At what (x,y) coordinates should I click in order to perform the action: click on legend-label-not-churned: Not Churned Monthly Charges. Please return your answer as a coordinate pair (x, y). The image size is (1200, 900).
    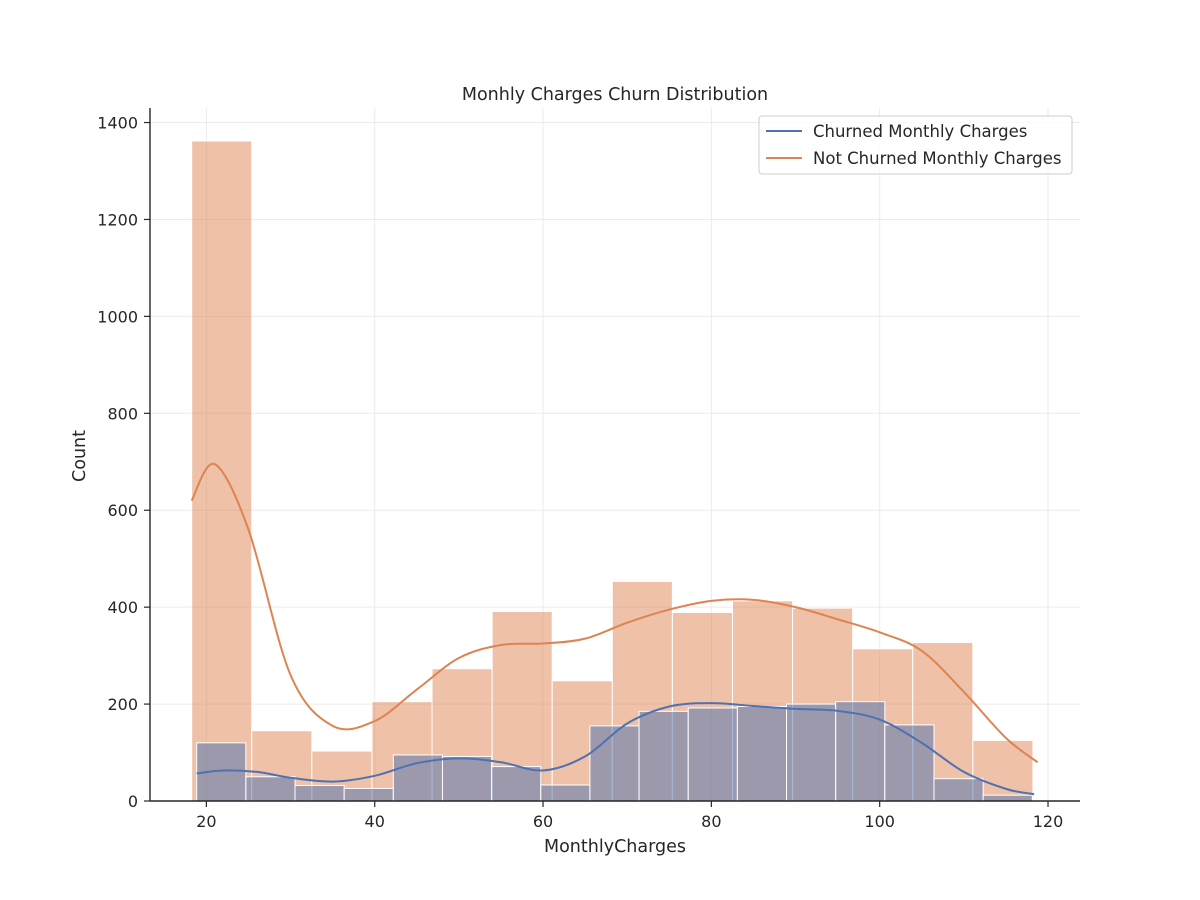
    Looking at the image, I should click on (937, 158).